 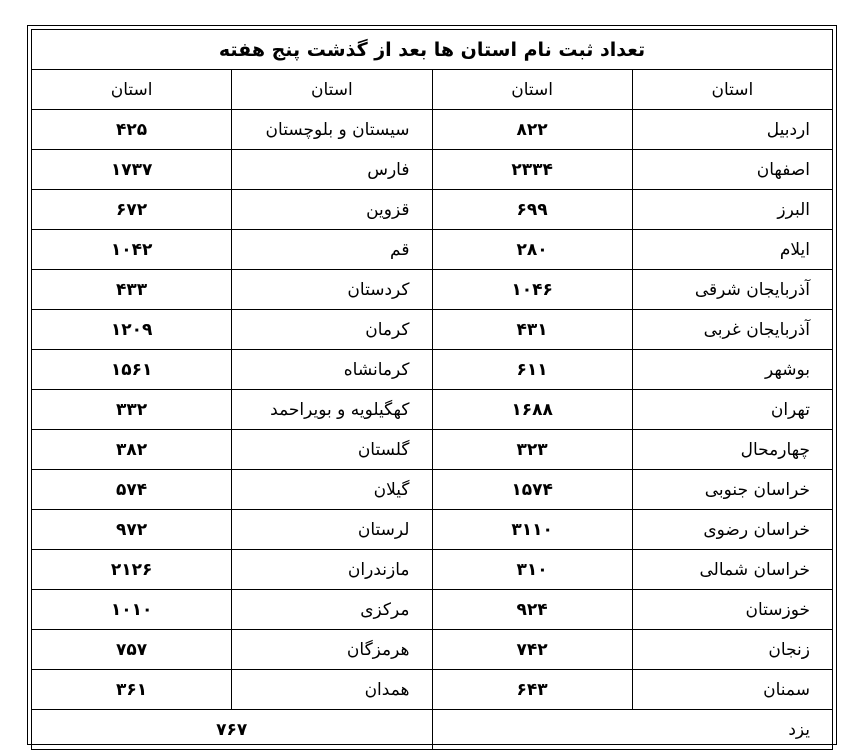 What do you see at coordinates (532, 649) in the screenshot?
I see `registration-count: ۷۴۲` at bounding box center [532, 649].